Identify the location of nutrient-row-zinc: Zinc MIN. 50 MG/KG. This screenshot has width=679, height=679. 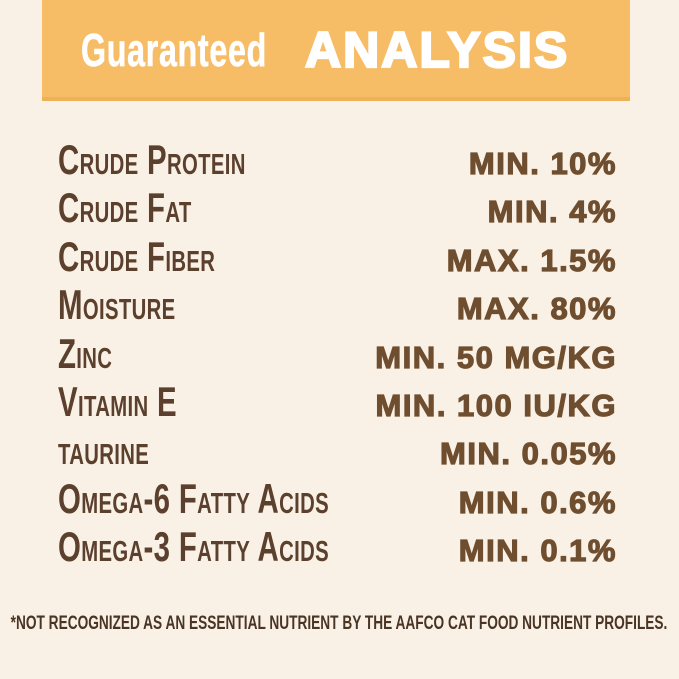
(337, 355).